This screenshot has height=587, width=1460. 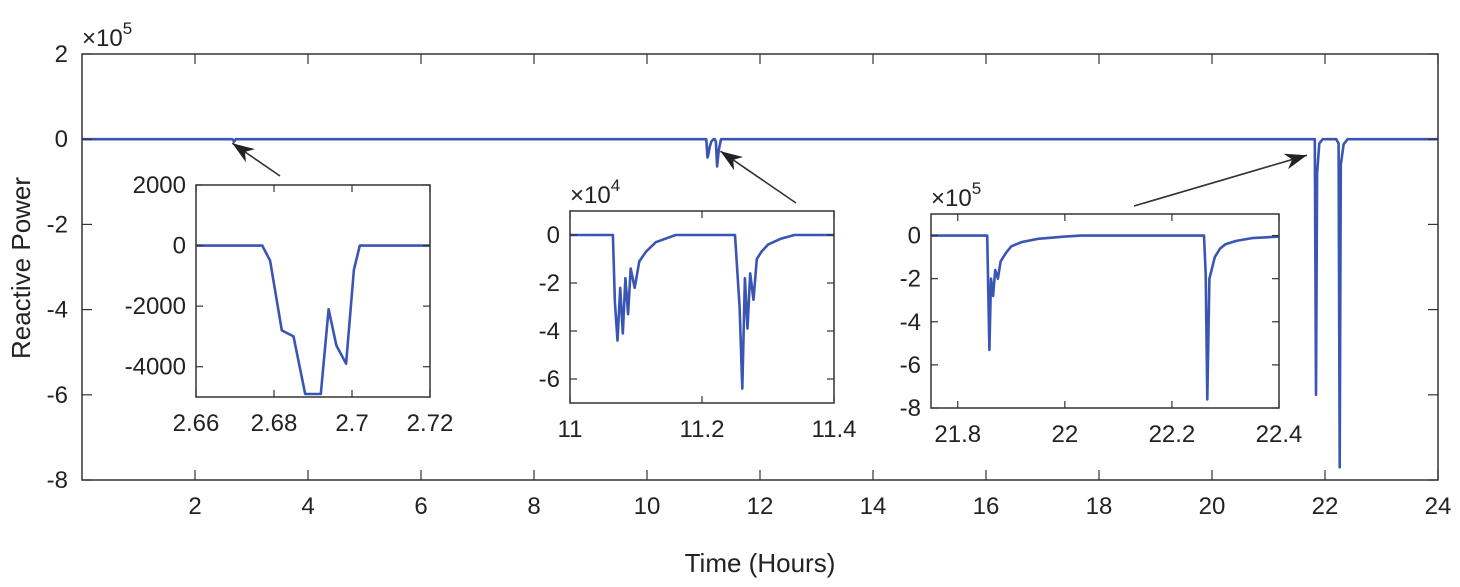 I want to click on main-y-tick-label: -2, so click(x=57, y=224).